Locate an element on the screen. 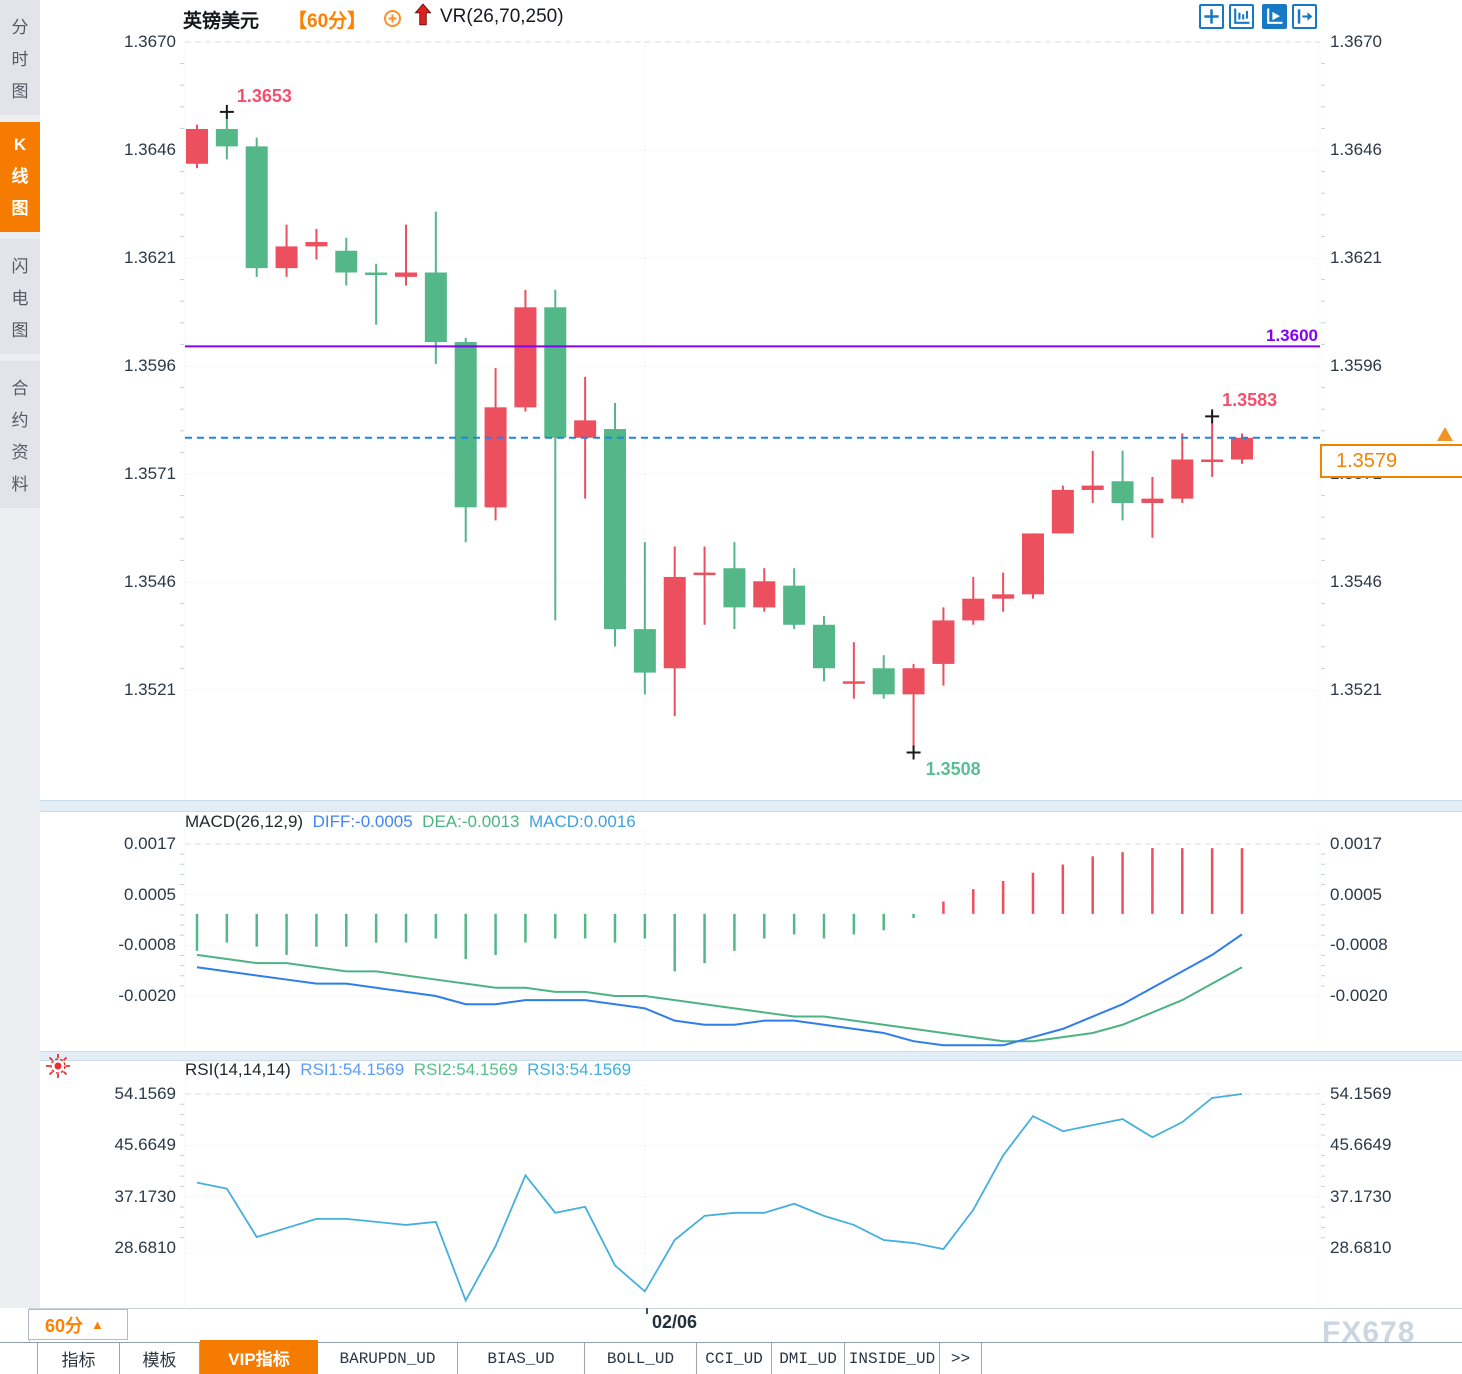  period-text: 60分 is located at coordinates (64, 1325).